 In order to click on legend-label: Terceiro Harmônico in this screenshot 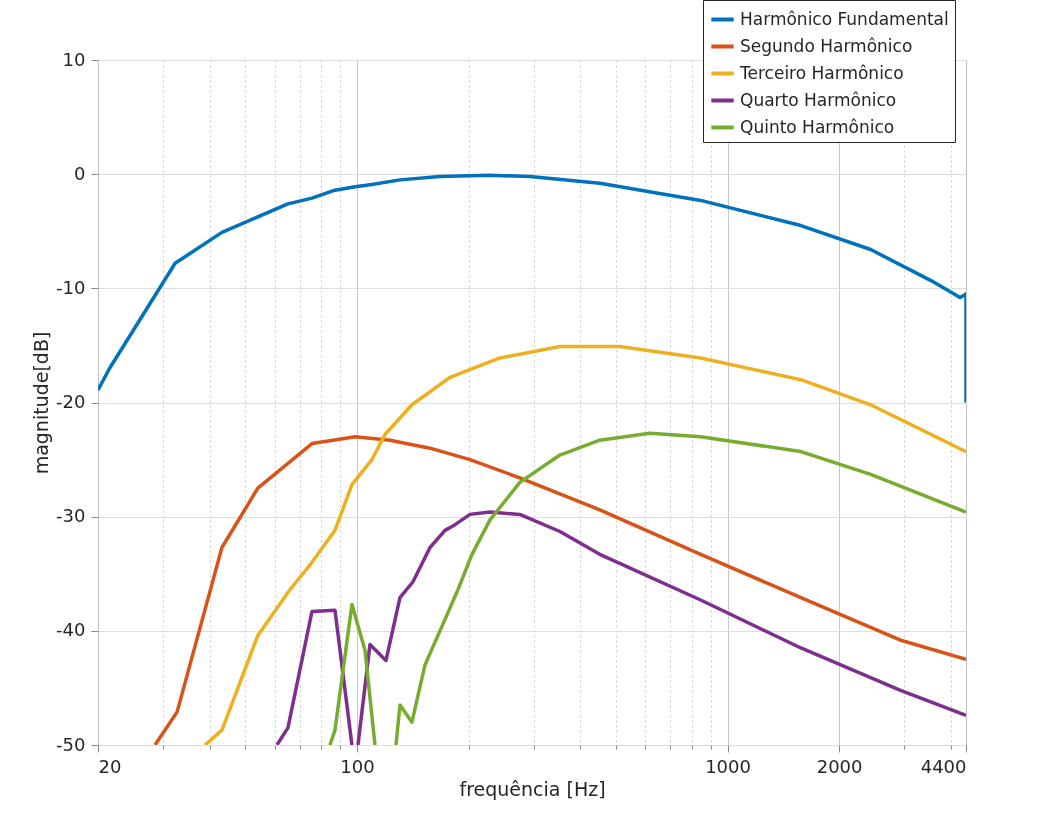, I will do `click(821, 72)`.